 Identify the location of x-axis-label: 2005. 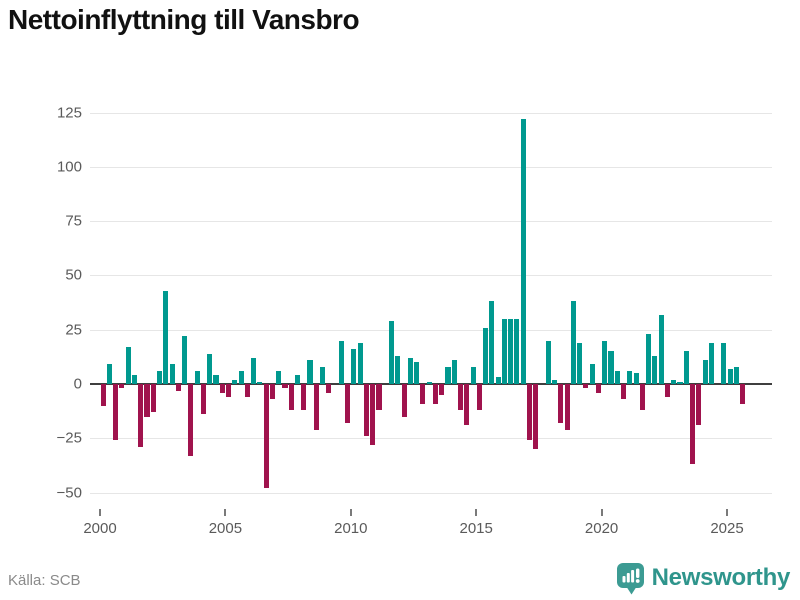
(225, 528).